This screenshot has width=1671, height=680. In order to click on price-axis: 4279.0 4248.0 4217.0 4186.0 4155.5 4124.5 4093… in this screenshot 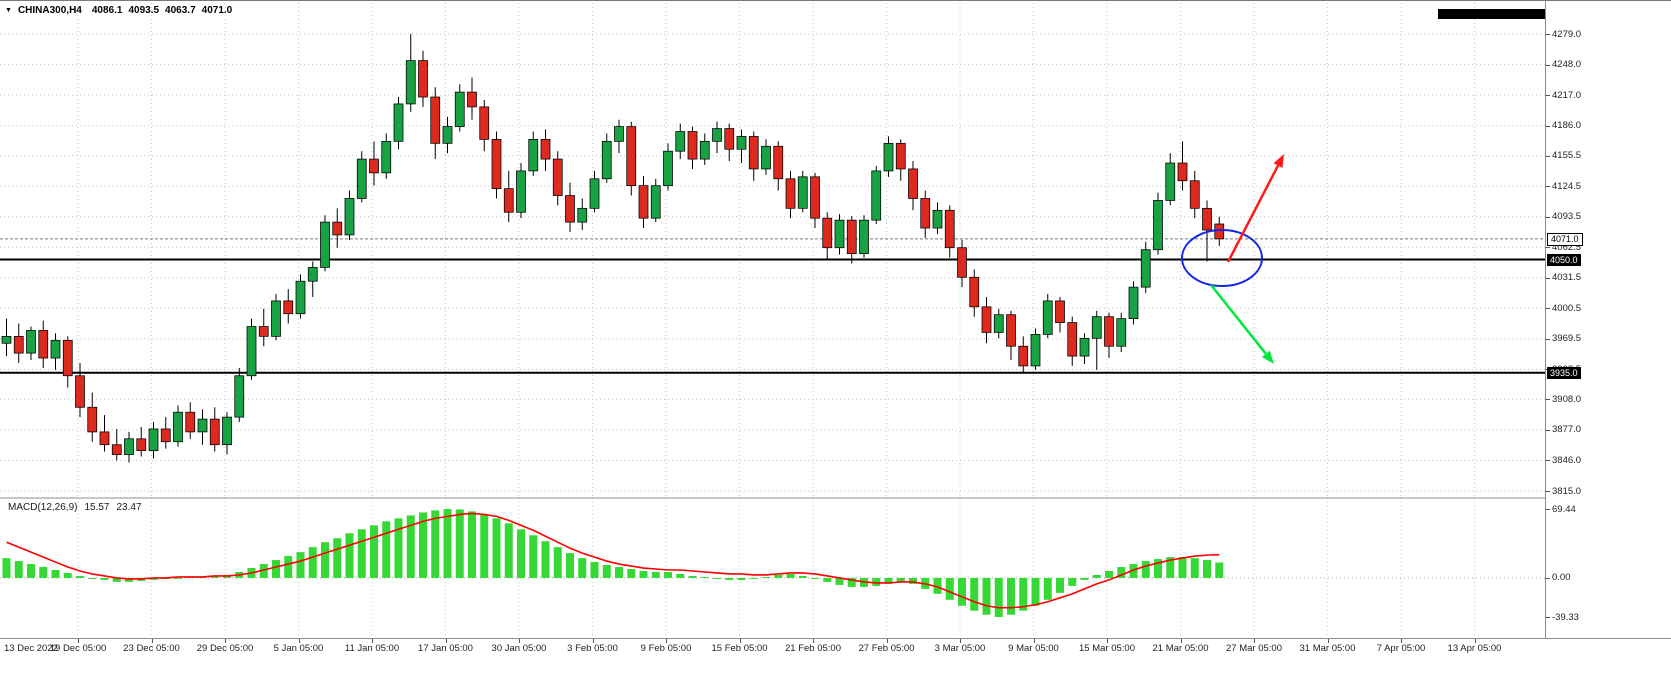, I will do `click(1608, 319)`.